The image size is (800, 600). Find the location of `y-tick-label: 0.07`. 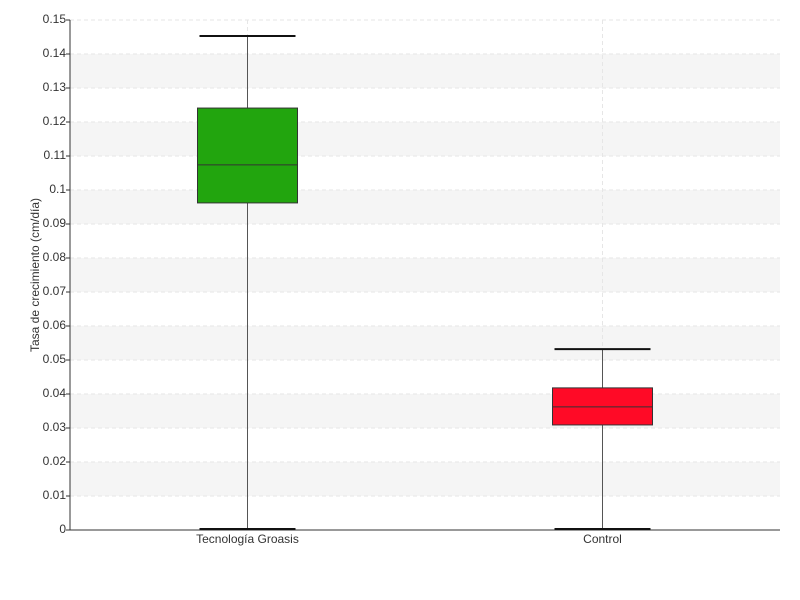

y-tick-label: 0.07 is located at coordinates (55, 291).